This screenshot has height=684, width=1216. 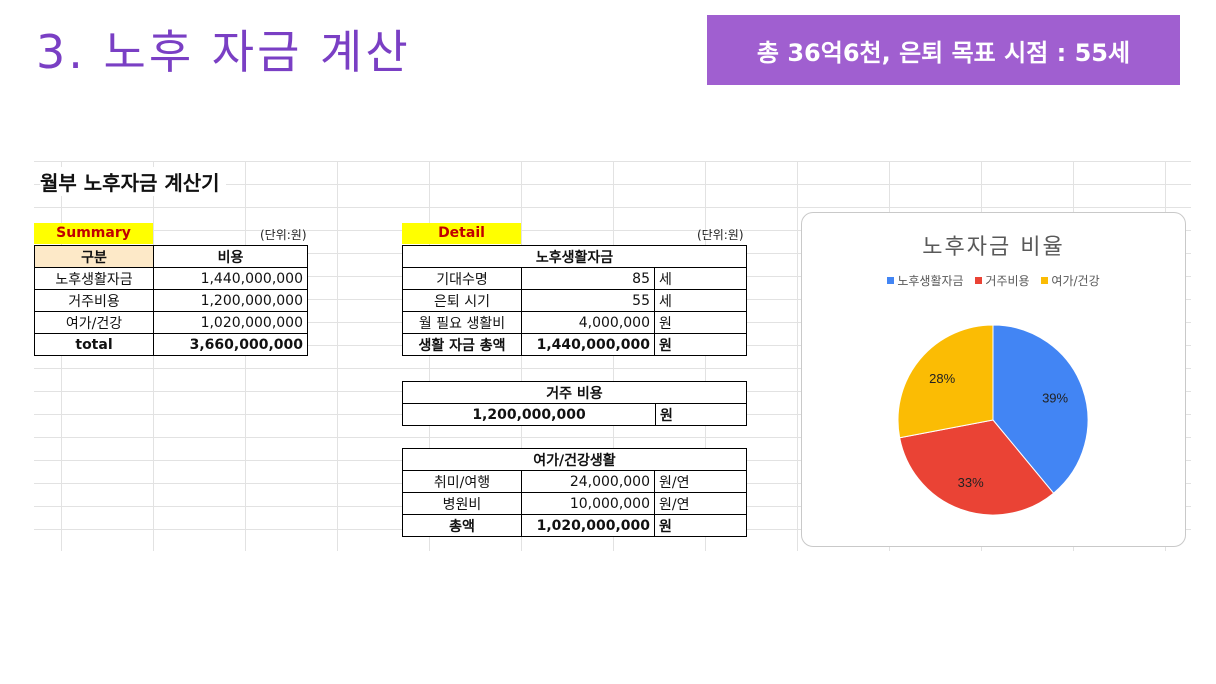 What do you see at coordinates (930, 281) in the screenshot?
I see `legend-label: 노후생활자금` at bounding box center [930, 281].